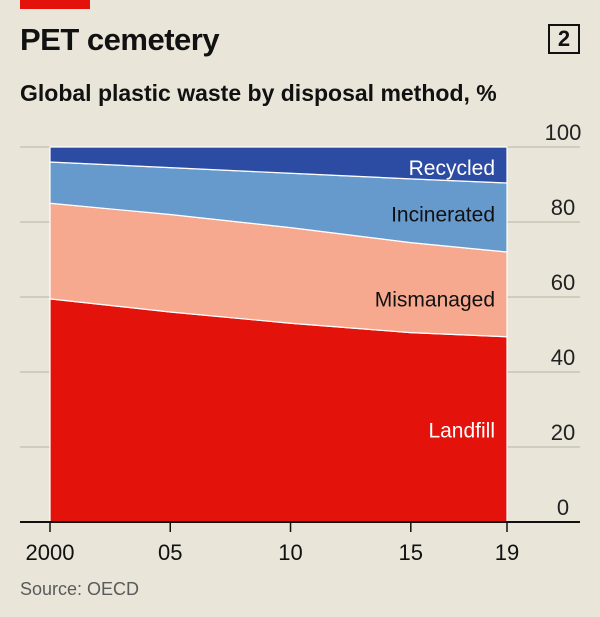 Image resolution: width=600 pixels, height=617 pixels. What do you see at coordinates (452, 168) in the screenshot?
I see `area-label-recycled: Recycled` at bounding box center [452, 168].